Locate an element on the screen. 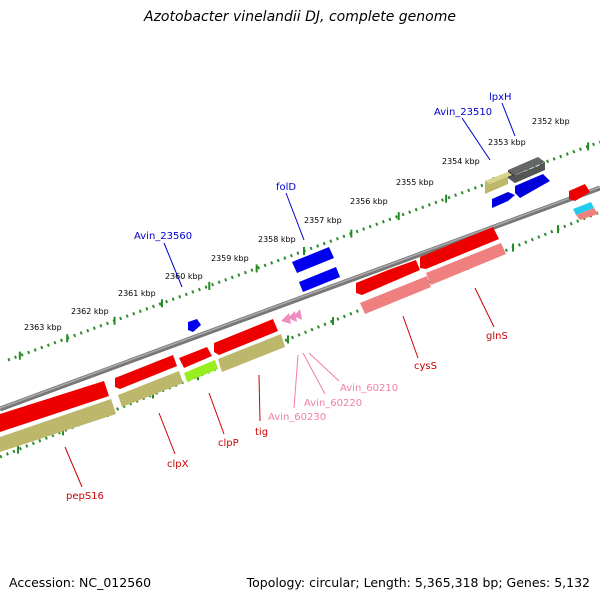  gene-tig is located at coordinates (246, 337).